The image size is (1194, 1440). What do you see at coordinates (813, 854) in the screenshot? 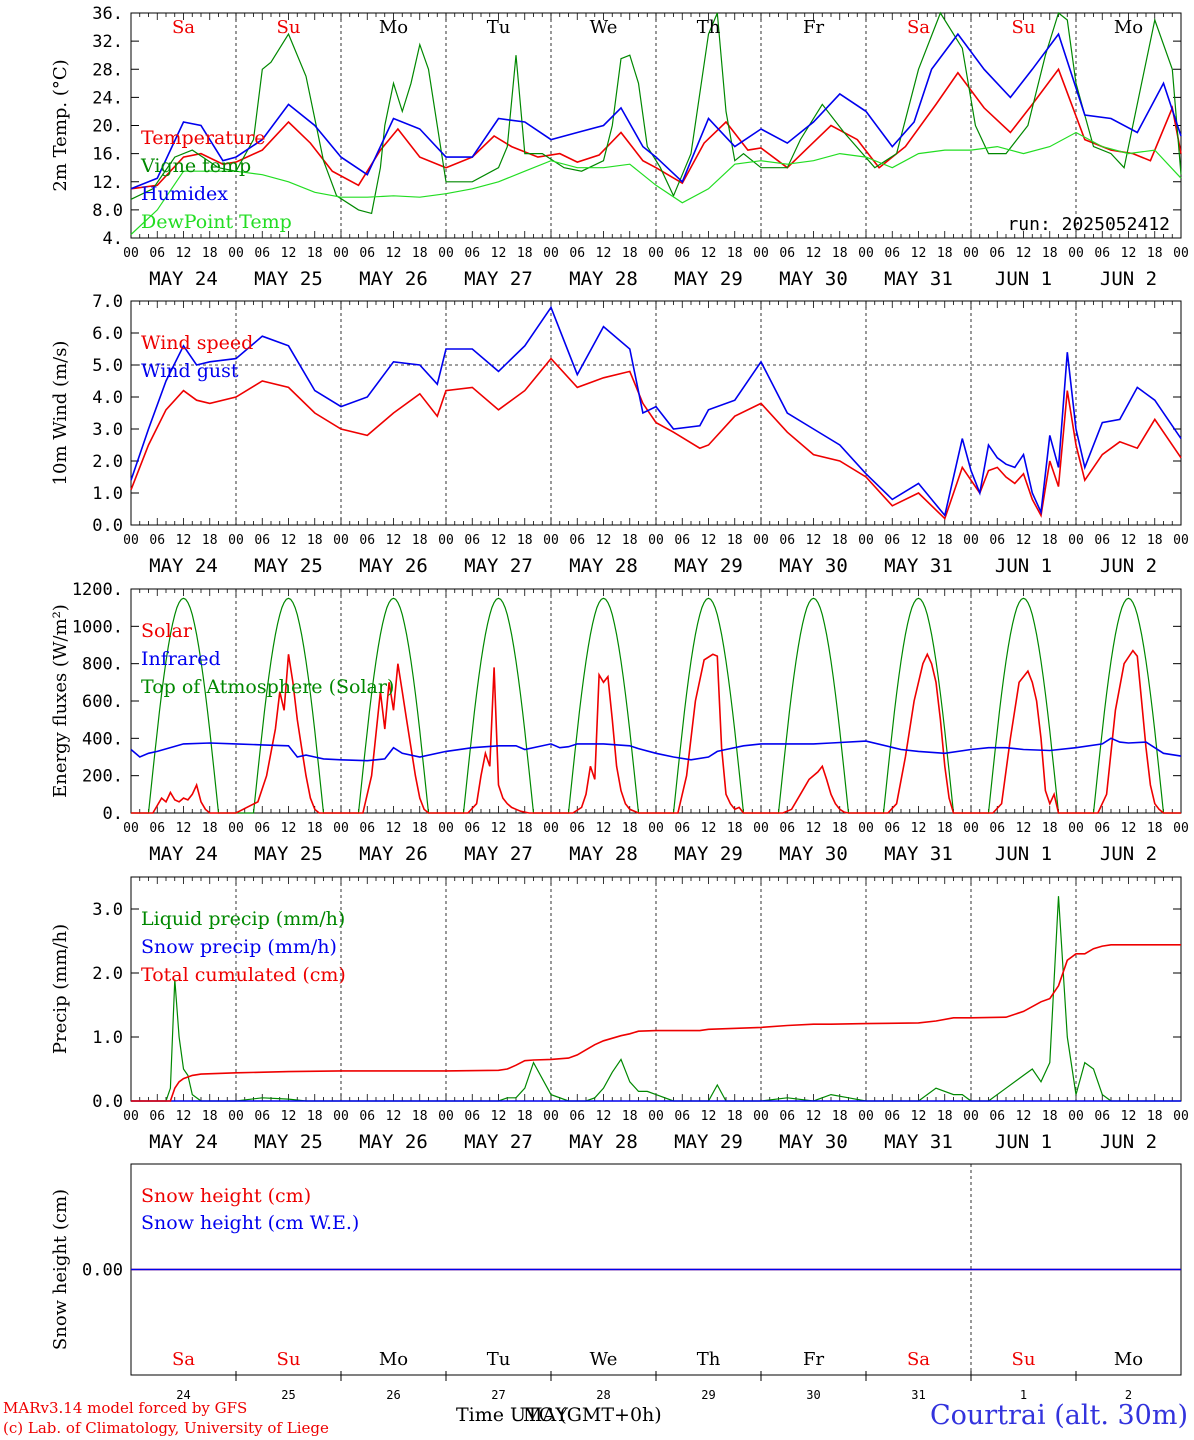
I see `date-label: MAY 30` at bounding box center [813, 854].